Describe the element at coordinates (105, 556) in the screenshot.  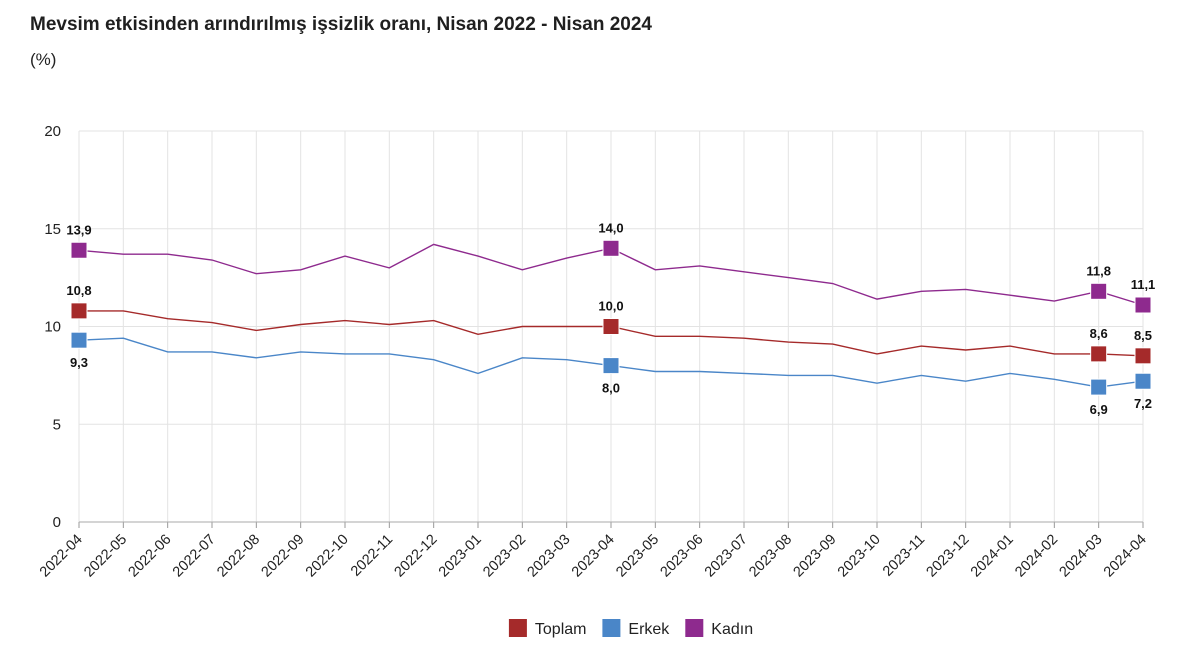
I see `x-tick-label: 2022-05` at that location.